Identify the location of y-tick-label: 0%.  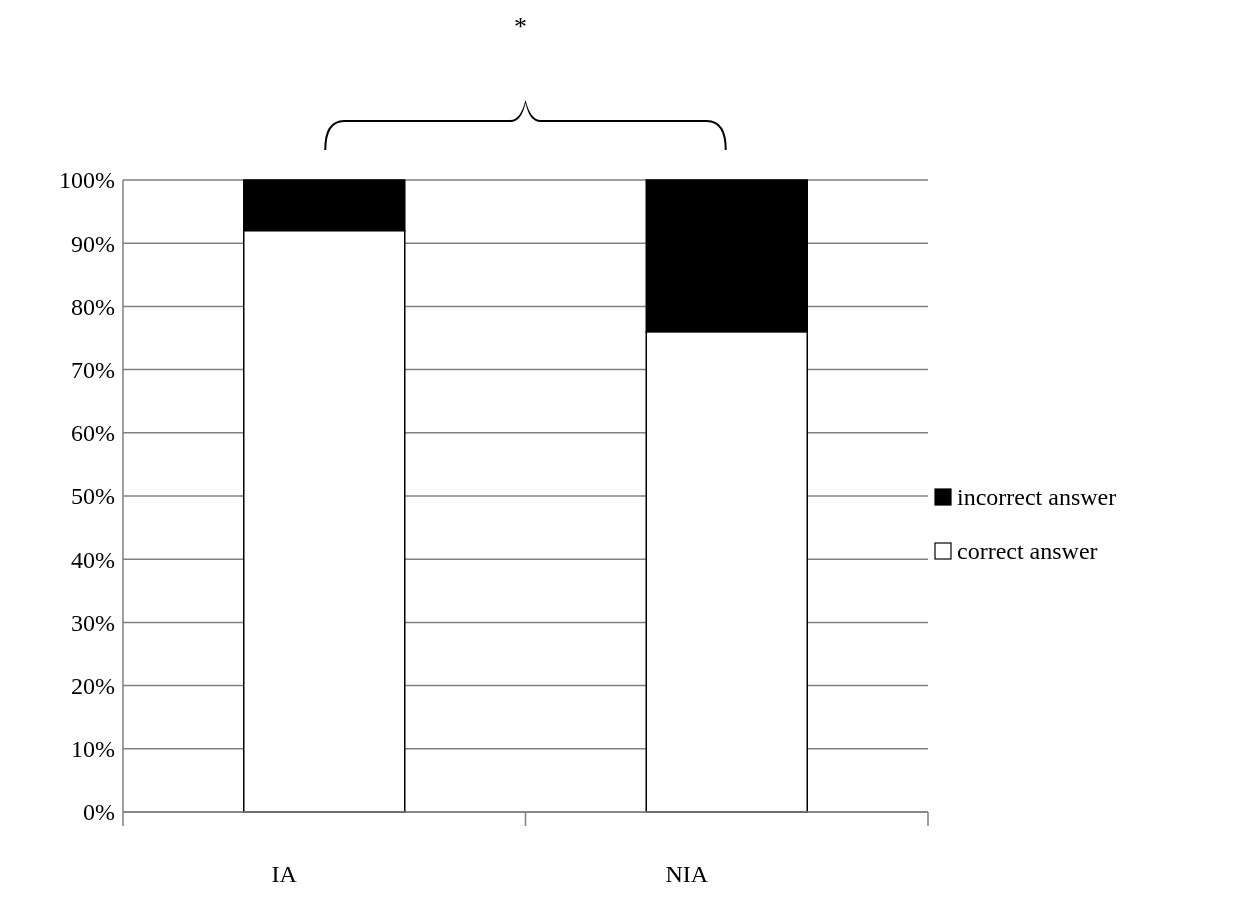
(99, 812).